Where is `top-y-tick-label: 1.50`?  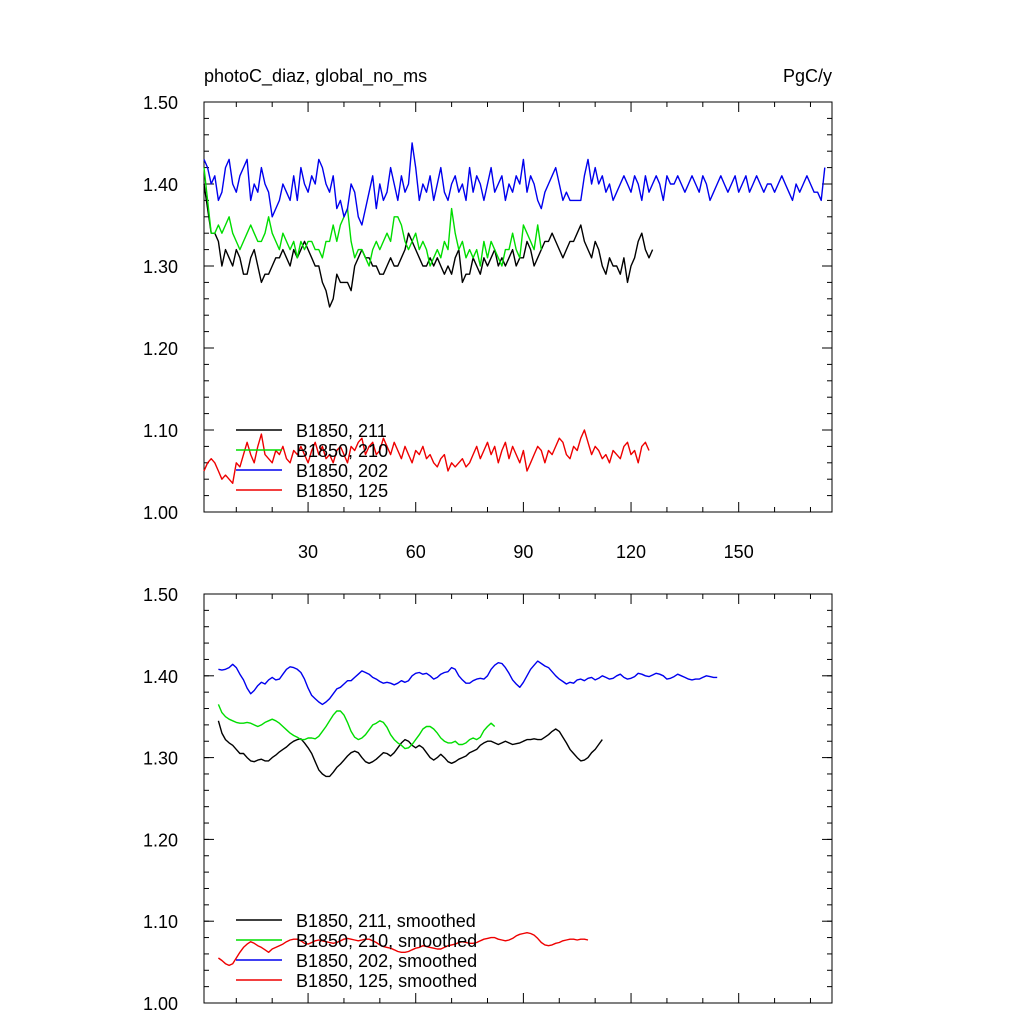 top-y-tick-label: 1.50 is located at coordinates (160, 103).